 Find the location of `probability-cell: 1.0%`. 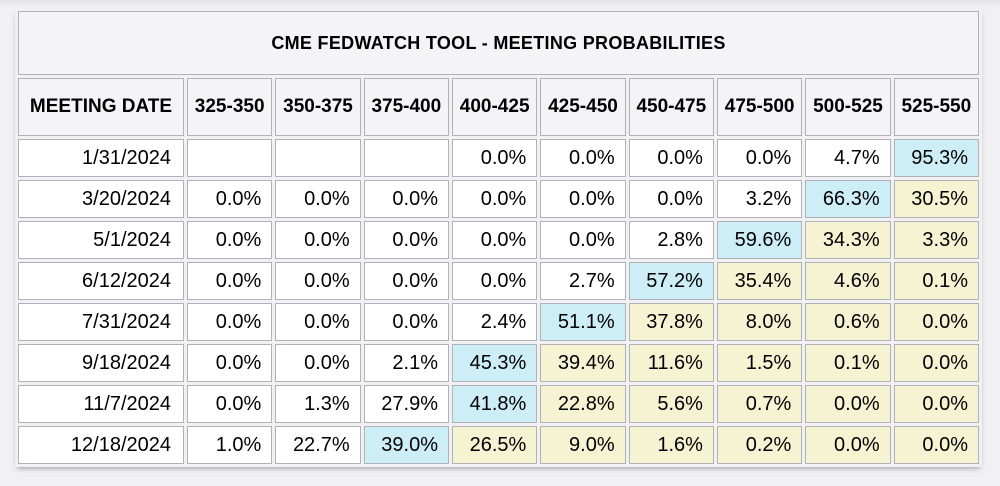

probability-cell: 1.0% is located at coordinates (230, 445).